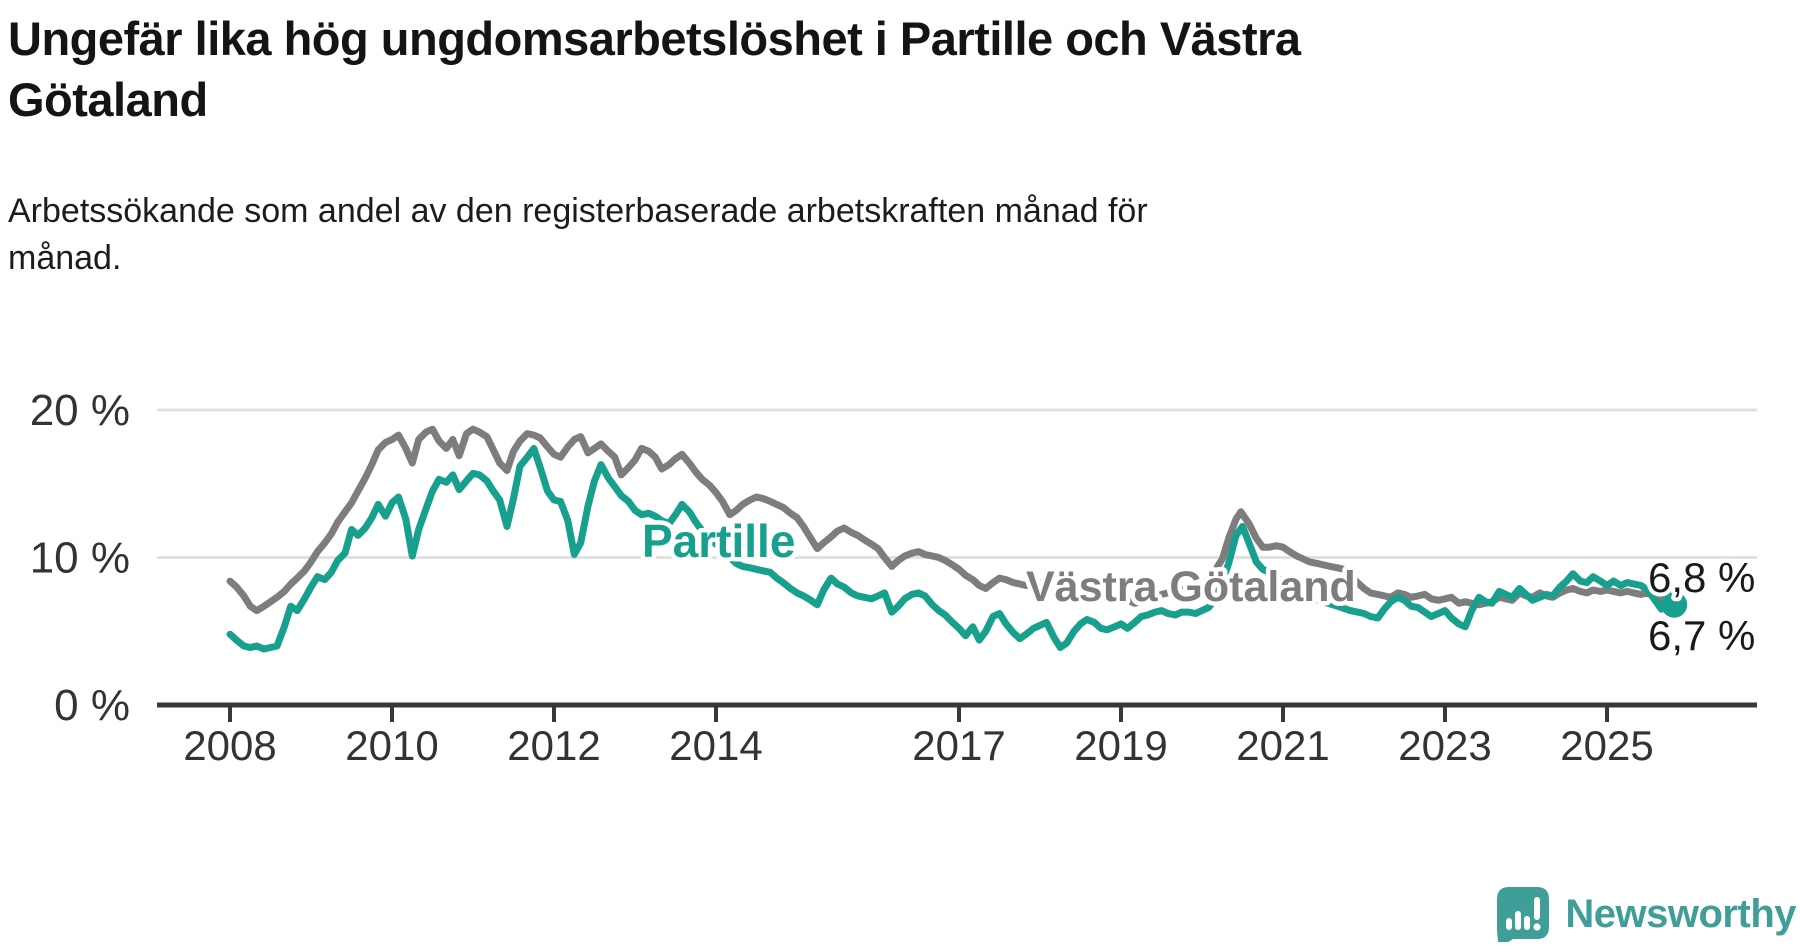 This screenshot has height=948, width=1800. I want to click on x-tick-label: 2021, so click(1282, 745).